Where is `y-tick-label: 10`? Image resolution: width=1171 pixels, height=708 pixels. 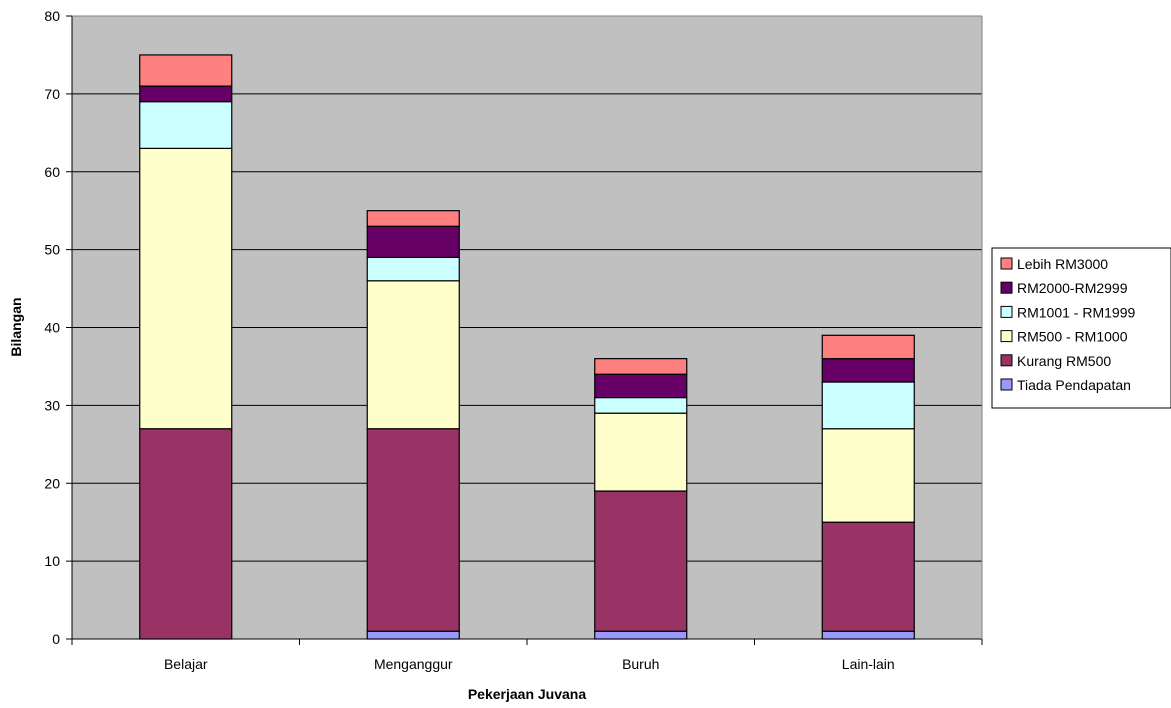 y-tick-label: 10 is located at coordinates (52, 561).